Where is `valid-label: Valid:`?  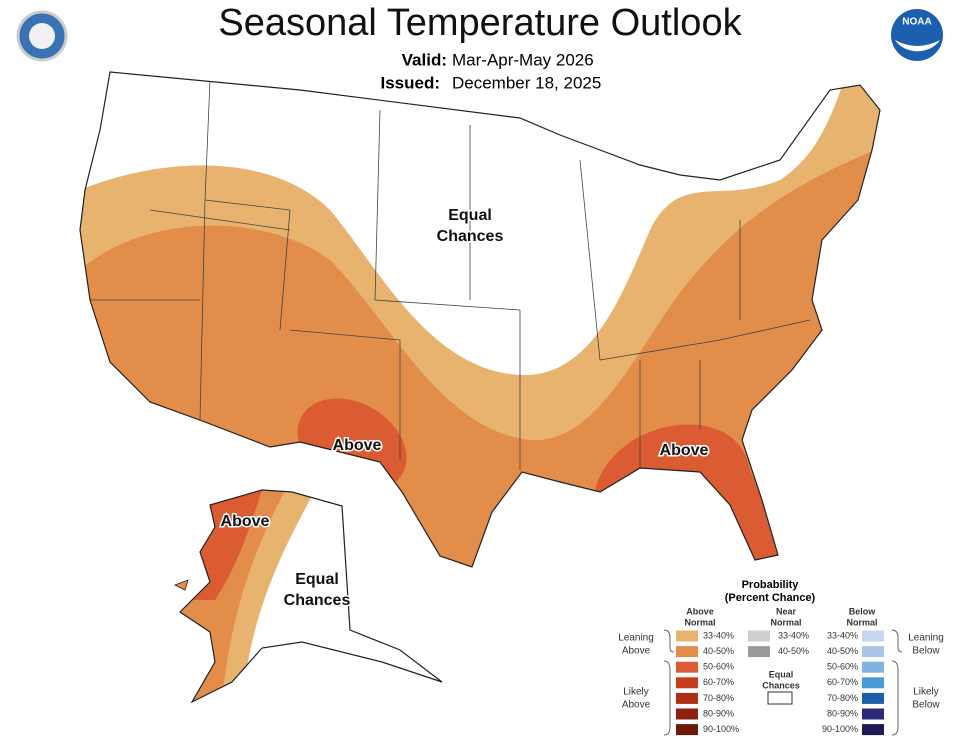 valid-label: Valid: is located at coordinates (424, 59).